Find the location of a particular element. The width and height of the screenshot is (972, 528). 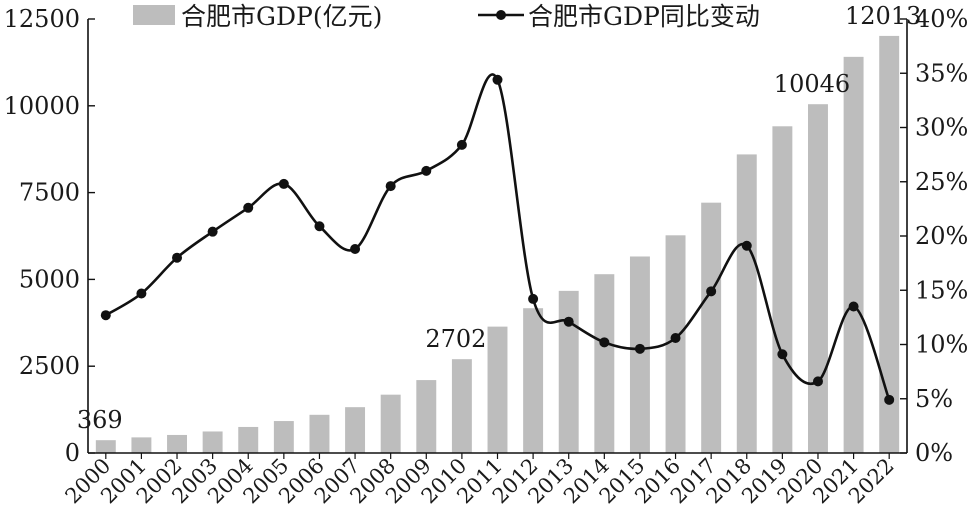

bar-2015 is located at coordinates (639, 354).